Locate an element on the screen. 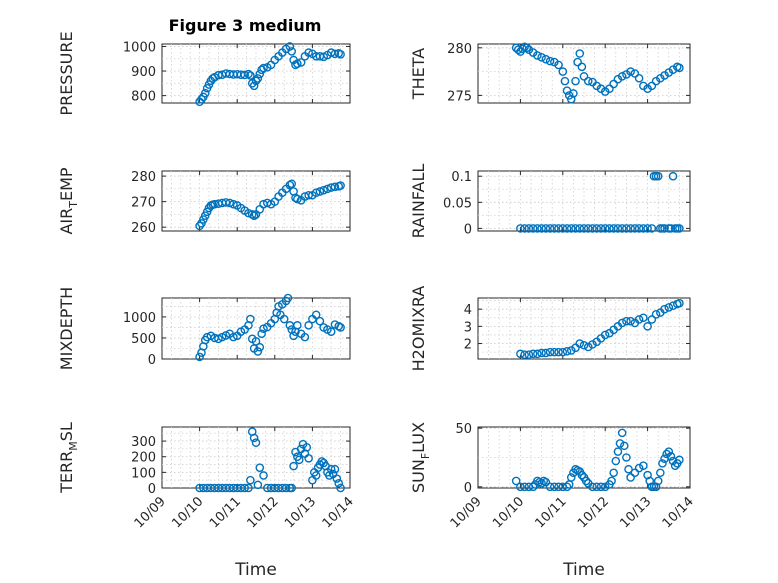 The image size is (778, 583). plot-area is located at coordinates (584, 201).